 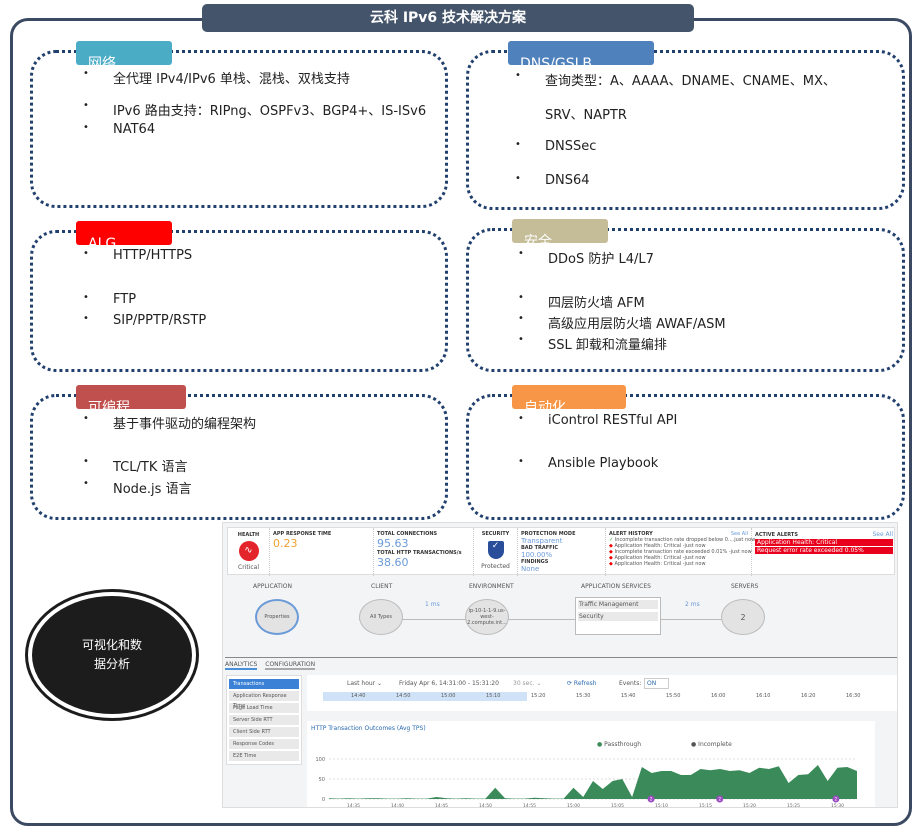 What do you see at coordinates (660, 546) in the screenshot?
I see `alert-text: Application Health: Critical -just now` at bounding box center [660, 546].